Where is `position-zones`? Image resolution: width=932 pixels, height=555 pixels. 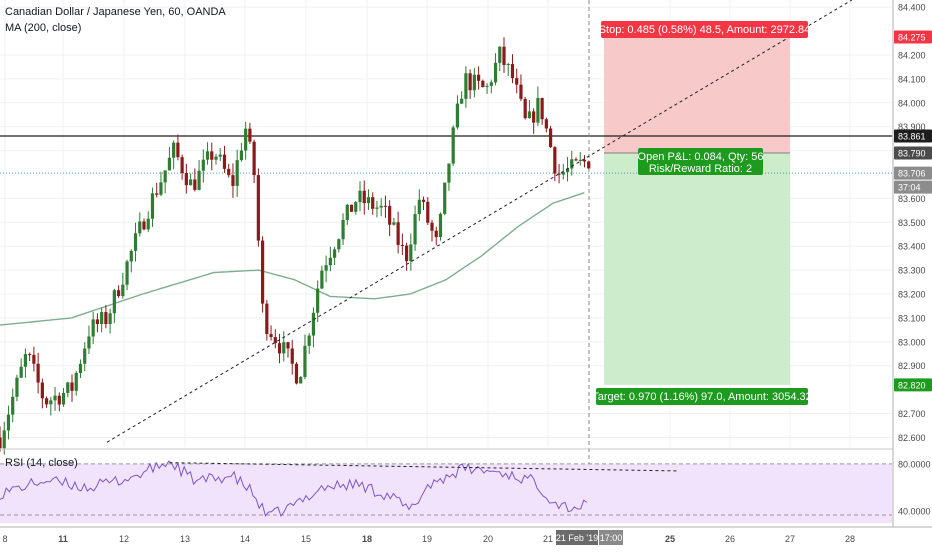 position-zones is located at coordinates (697, 211).